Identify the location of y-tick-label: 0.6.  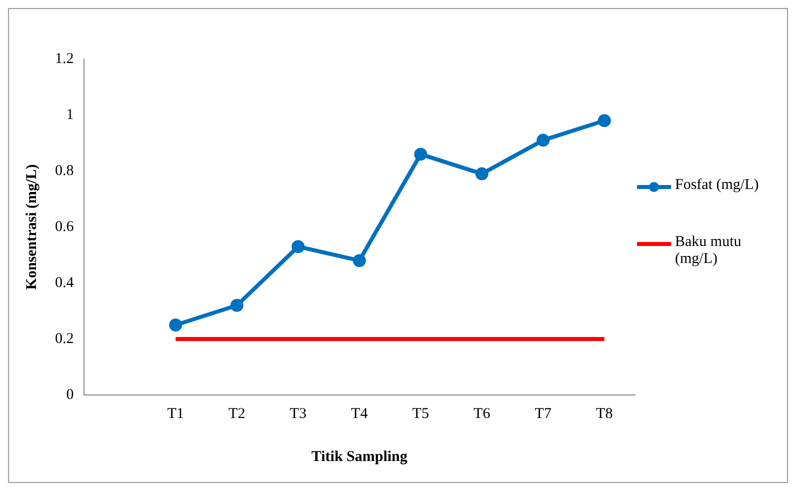
(64, 226).